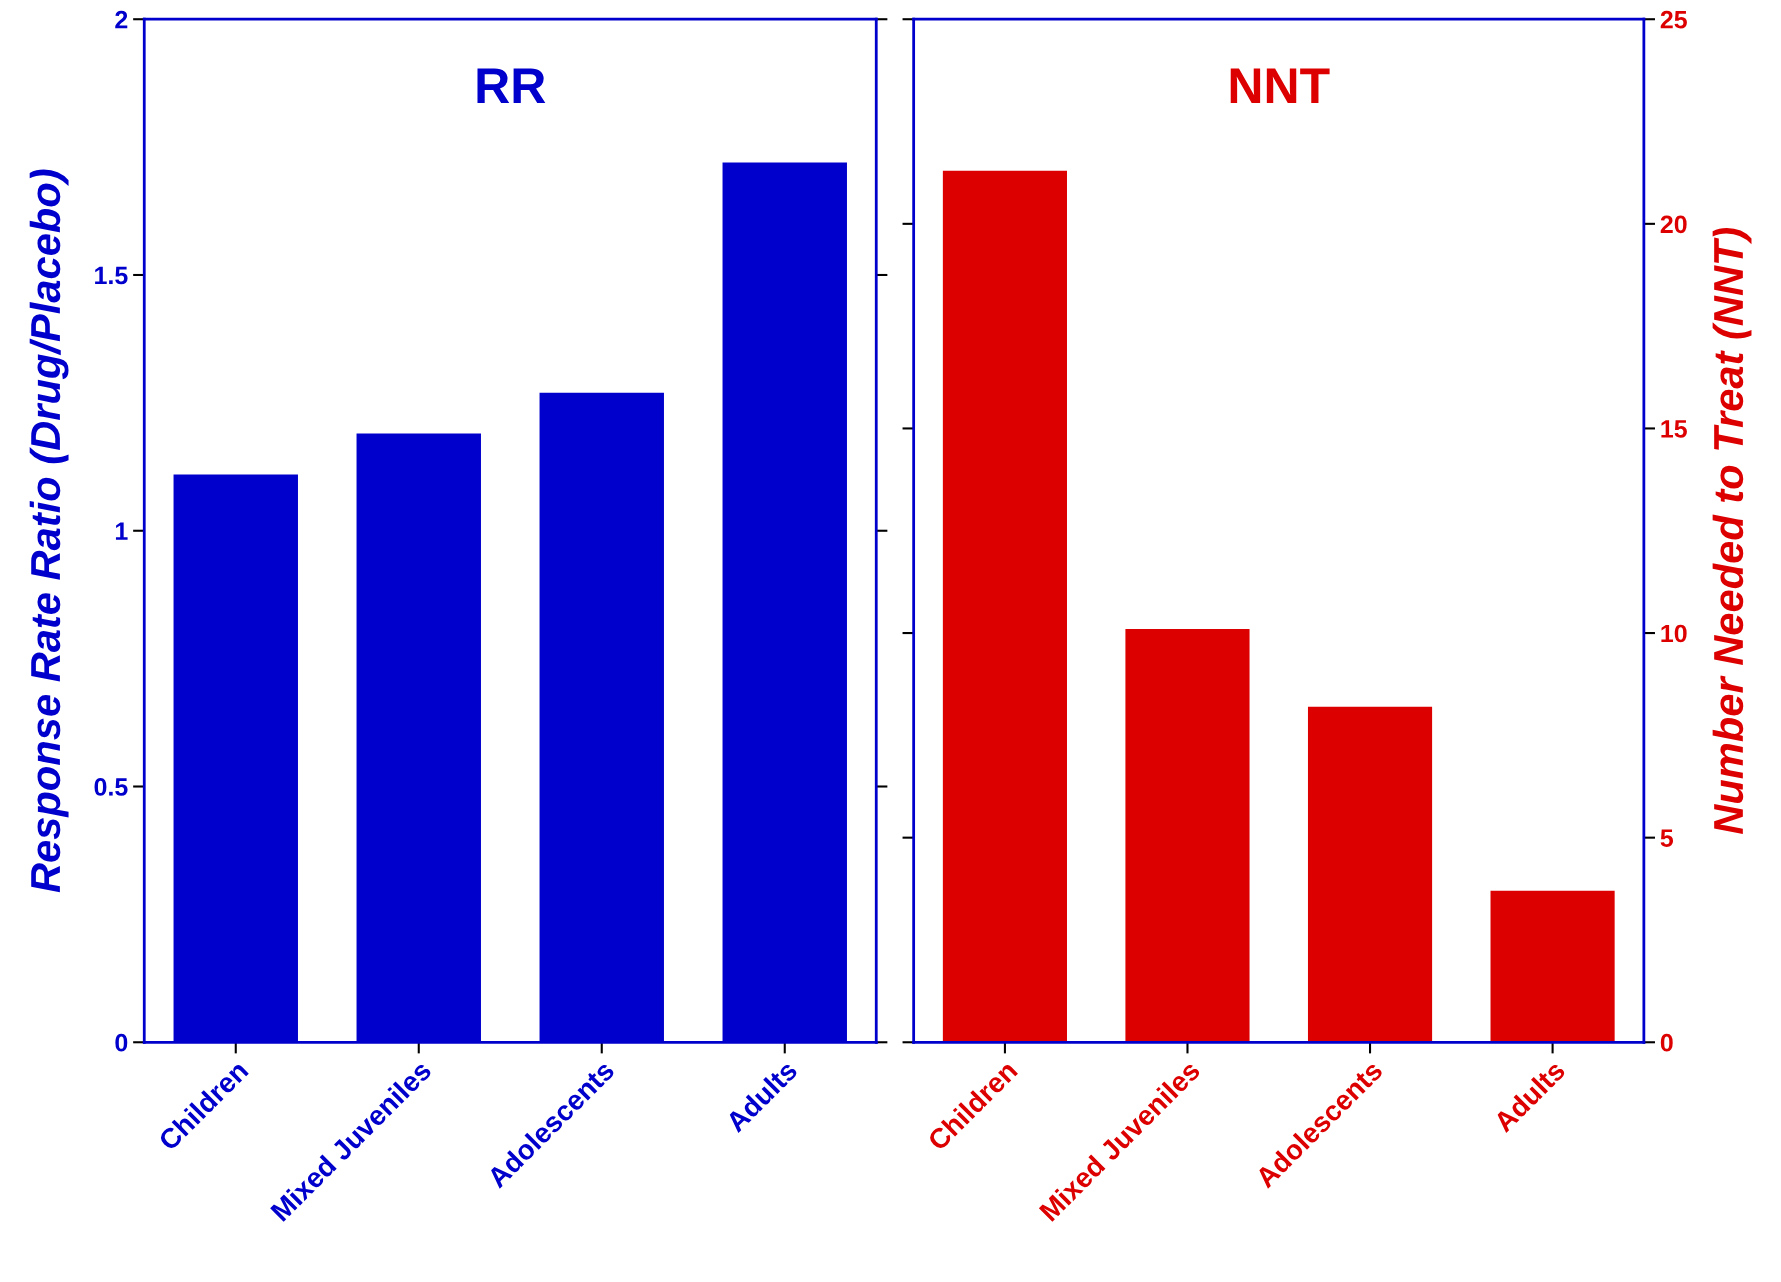  I want to click on y2-tick-label: 20, so click(1673, 224).